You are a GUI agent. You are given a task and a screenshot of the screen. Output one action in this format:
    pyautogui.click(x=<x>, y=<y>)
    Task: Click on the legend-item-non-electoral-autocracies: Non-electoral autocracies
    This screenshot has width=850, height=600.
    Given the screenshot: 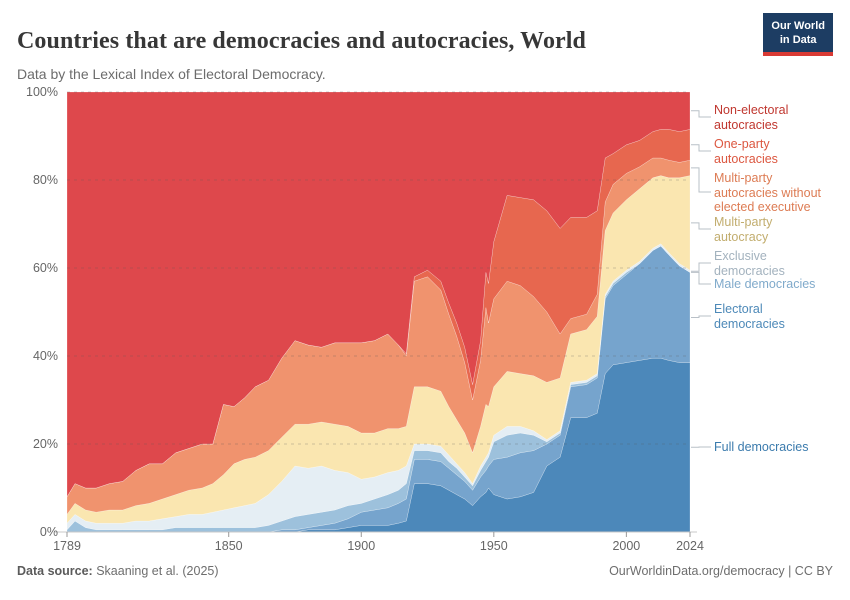 What is the action you would take?
    pyautogui.click(x=751, y=117)
    